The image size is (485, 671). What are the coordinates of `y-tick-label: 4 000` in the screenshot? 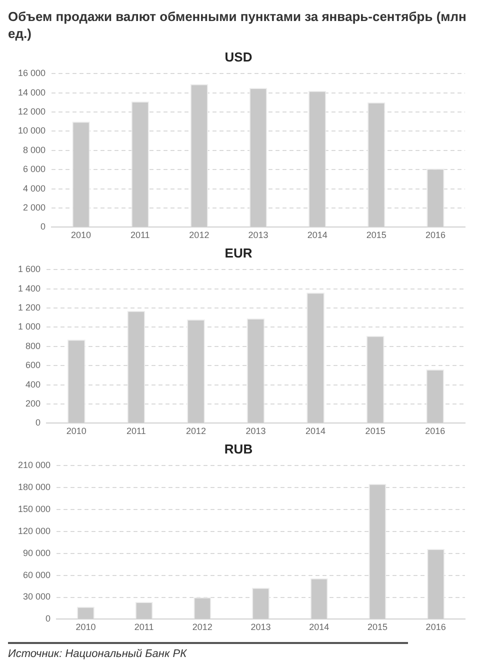 It's located at (34, 188).